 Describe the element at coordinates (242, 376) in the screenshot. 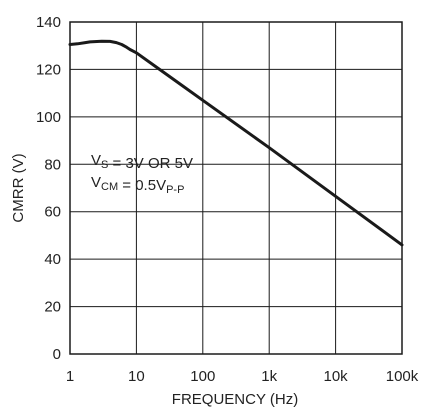

I see `x-tick-labels: 1 10 100 1k 10k 100k` at that location.